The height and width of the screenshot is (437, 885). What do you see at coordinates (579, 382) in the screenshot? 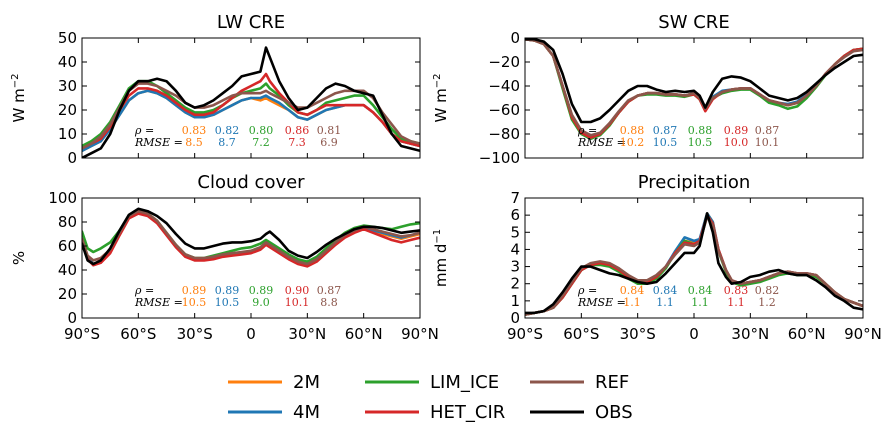
I see `legend-item-ref: REF` at bounding box center [579, 382].